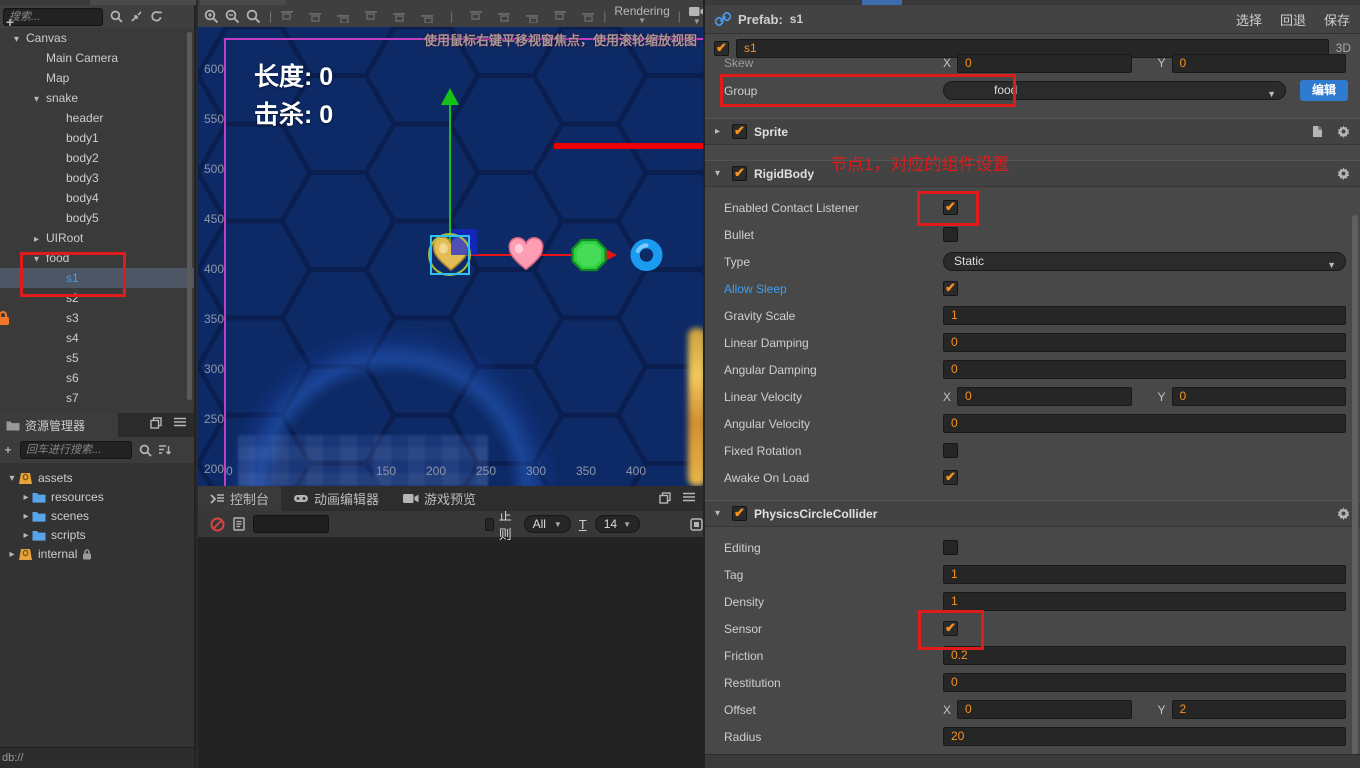 The width and height of the screenshot is (1360, 768). I want to click on help-doc-icon, so click(1317, 131).